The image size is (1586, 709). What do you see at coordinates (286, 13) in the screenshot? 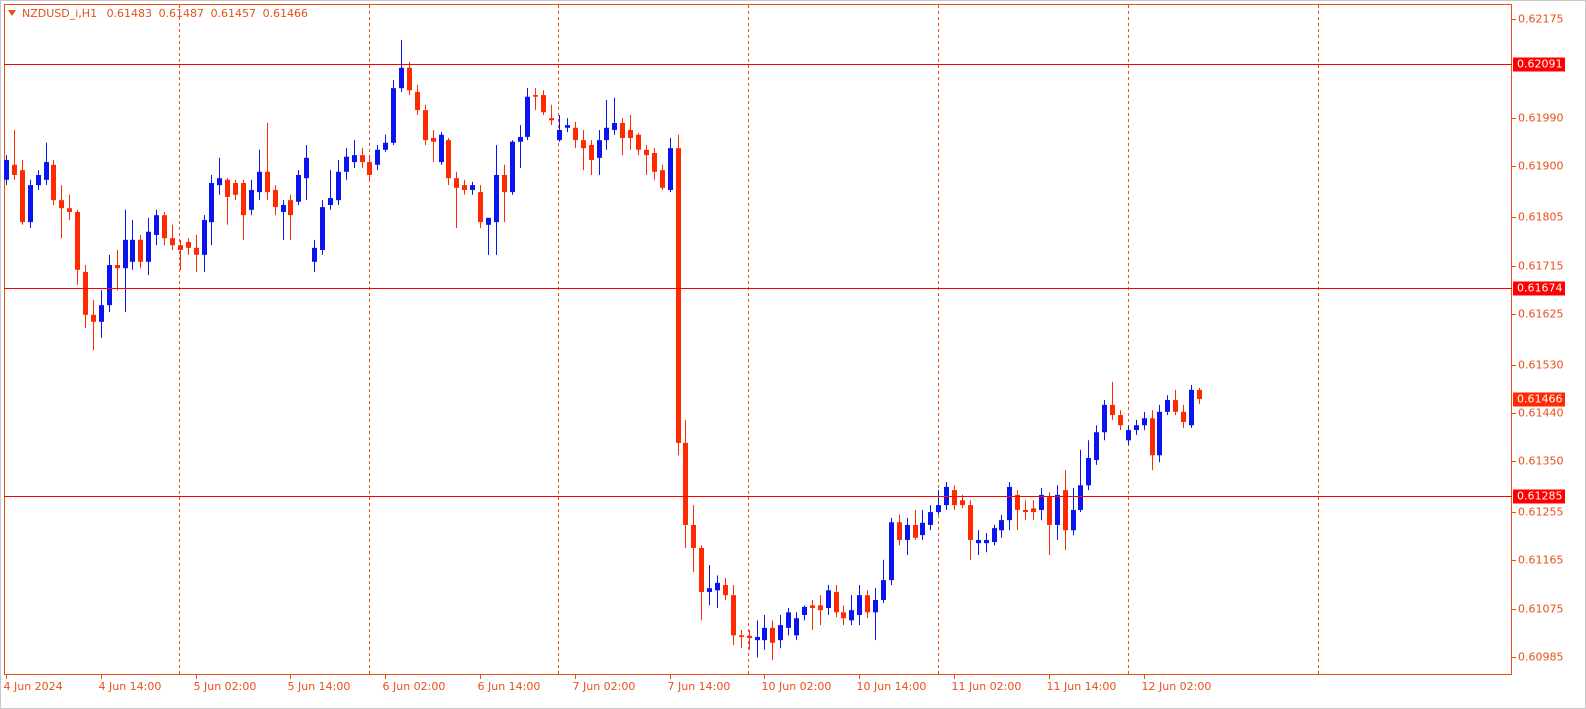
I see `last-close: 0.61466` at bounding box center [286, 13].